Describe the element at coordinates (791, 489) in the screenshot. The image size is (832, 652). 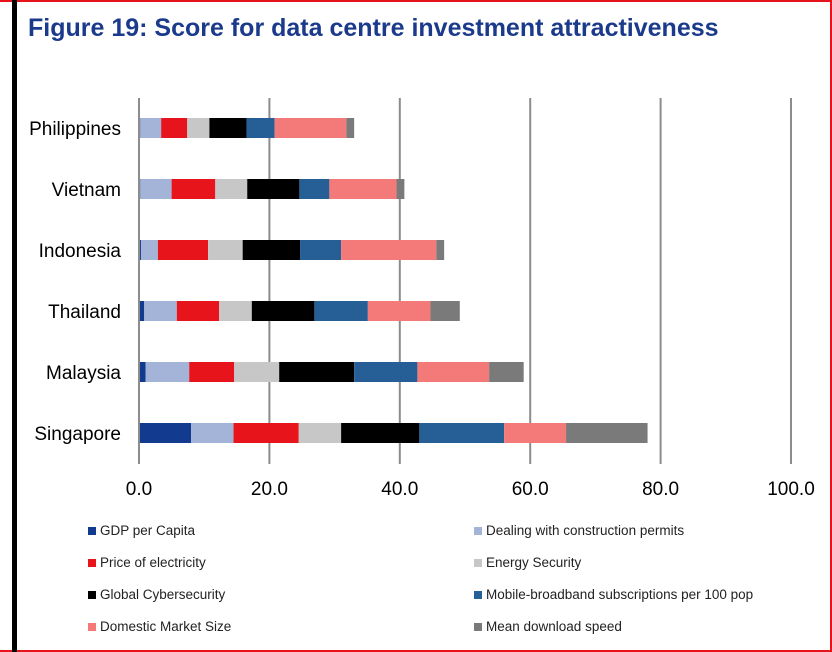
I see `x-tick-label: 100.0` at that location.